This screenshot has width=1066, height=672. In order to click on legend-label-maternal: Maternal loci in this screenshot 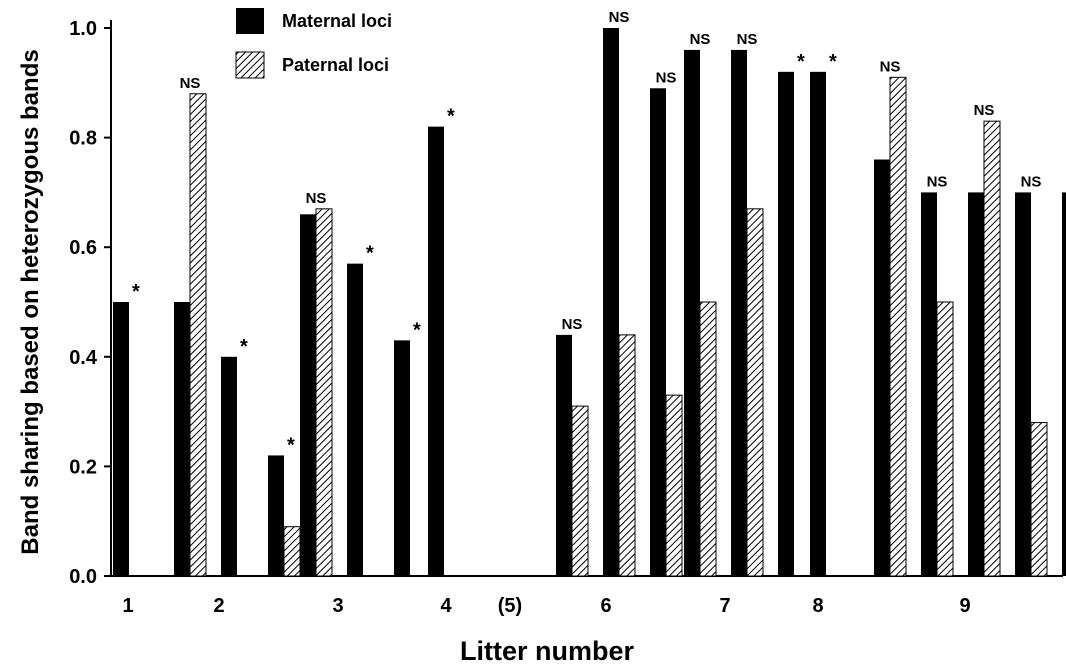, I will do `click(337, 21)`.